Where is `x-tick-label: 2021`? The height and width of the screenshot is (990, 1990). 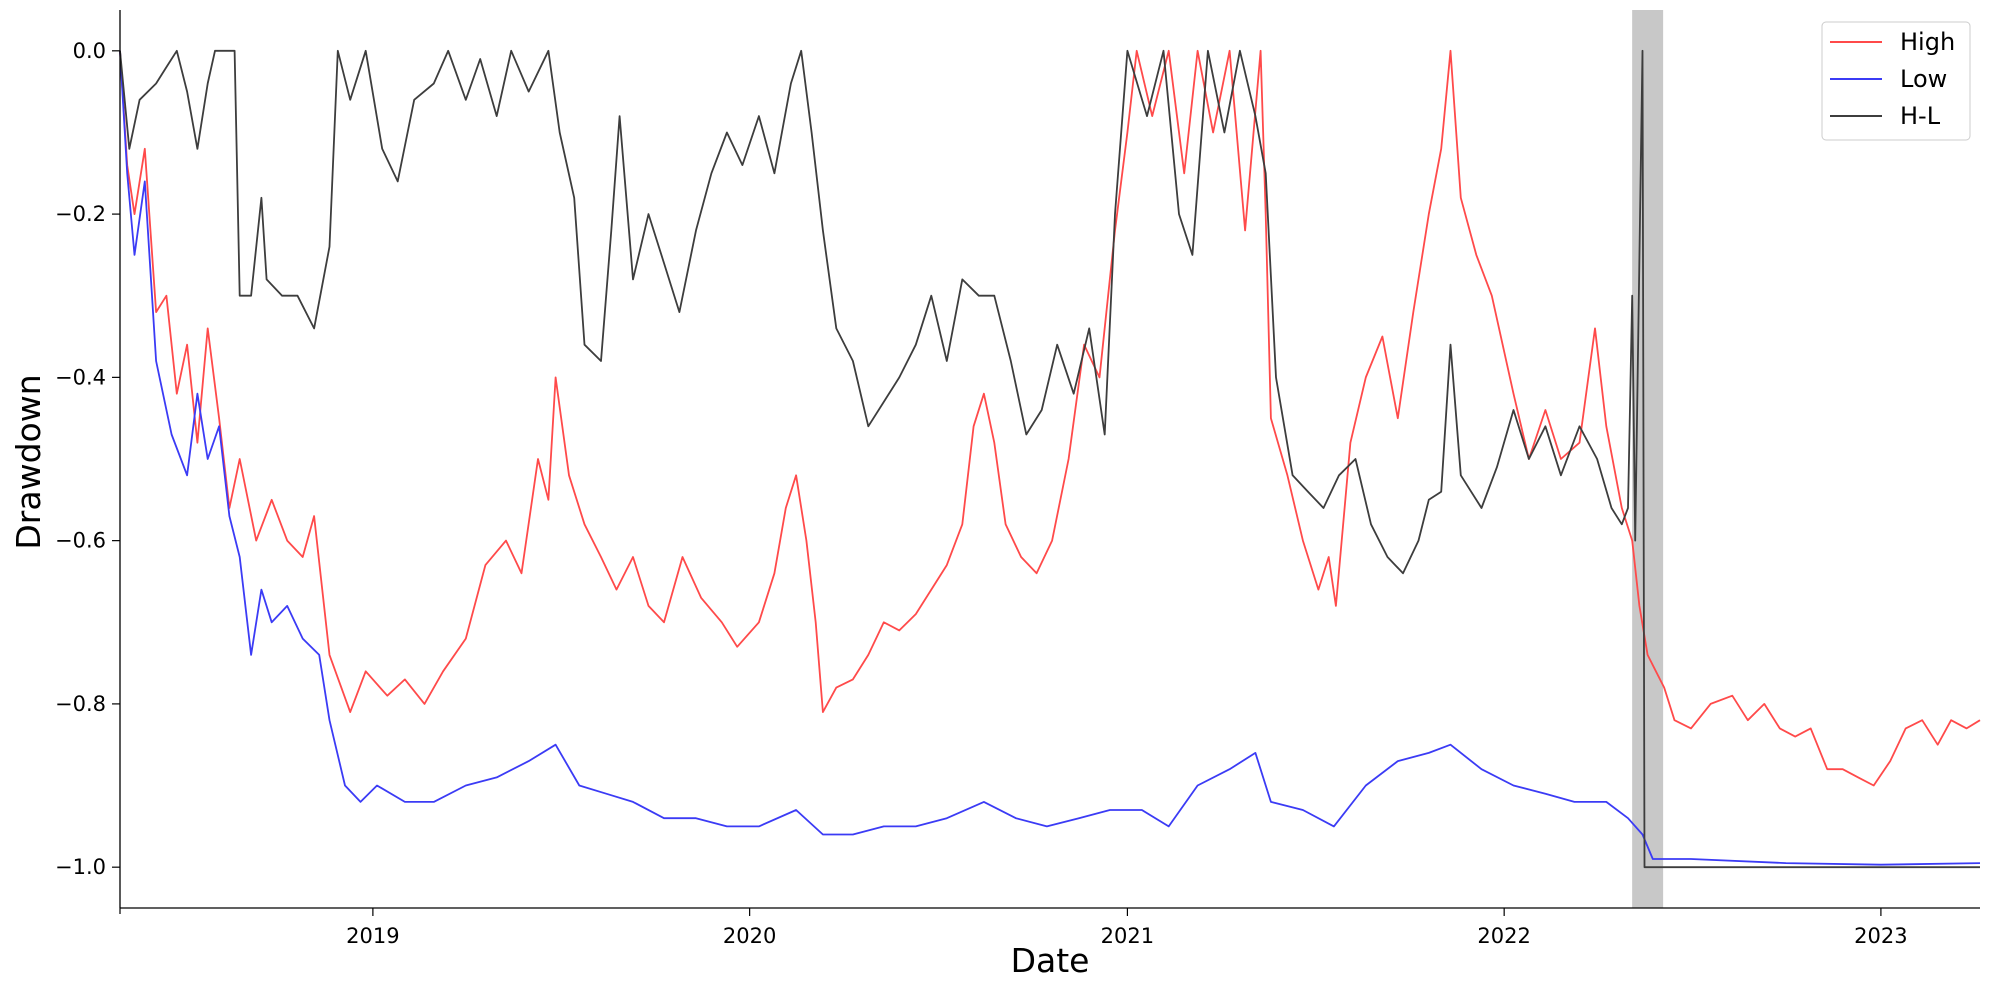 x-tick-label: 2021 is located at coordinates (1127, 936).